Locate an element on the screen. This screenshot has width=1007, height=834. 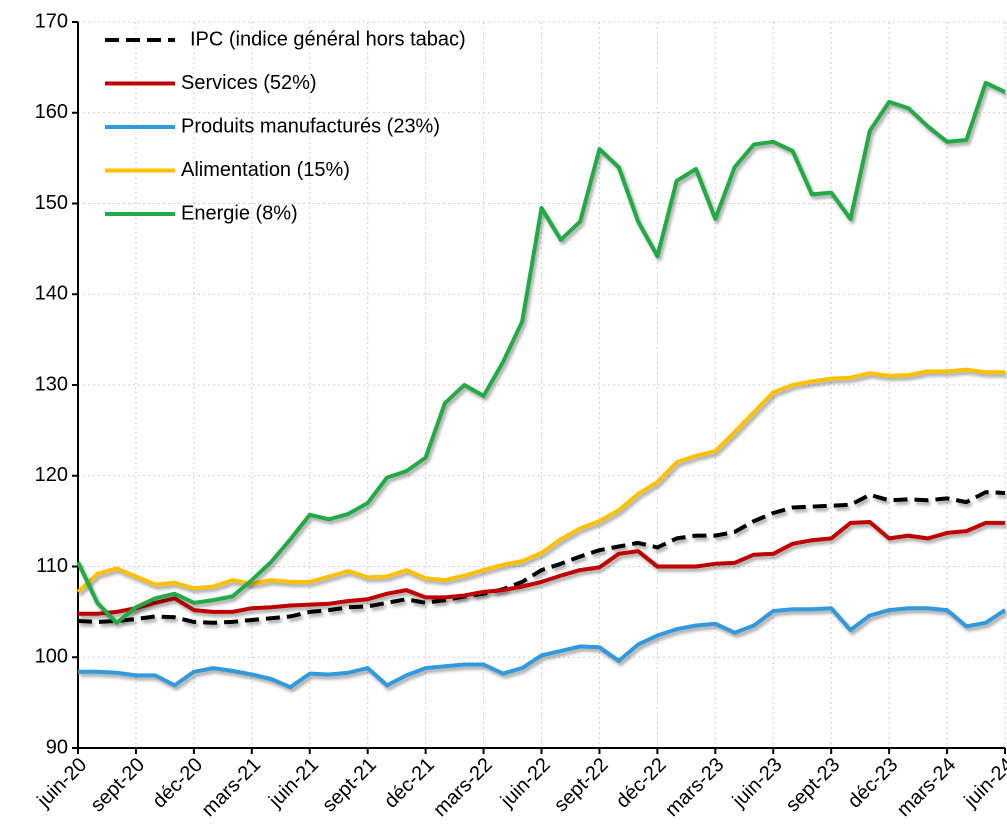
legend-label: Services (52%) is located at coordinates (249, 83).